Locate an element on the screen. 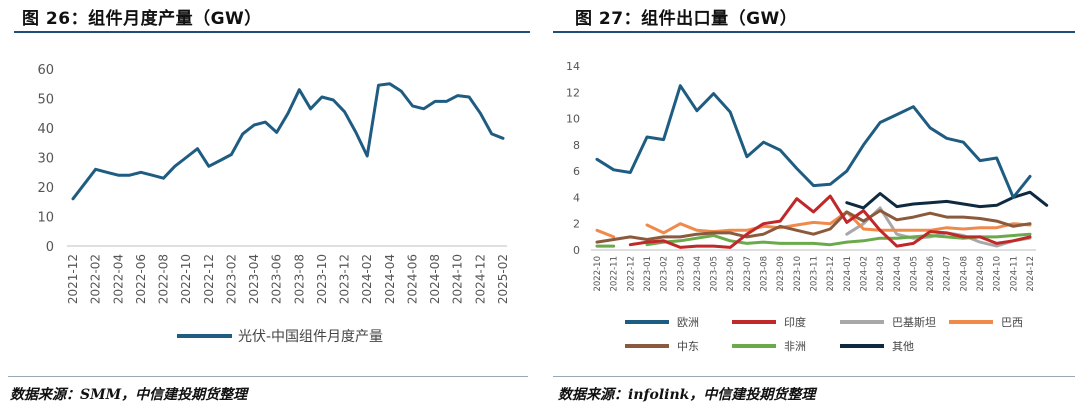 This screenshot has height=410, width=1080. series-line-中东 is located at coordinates (813, 226).